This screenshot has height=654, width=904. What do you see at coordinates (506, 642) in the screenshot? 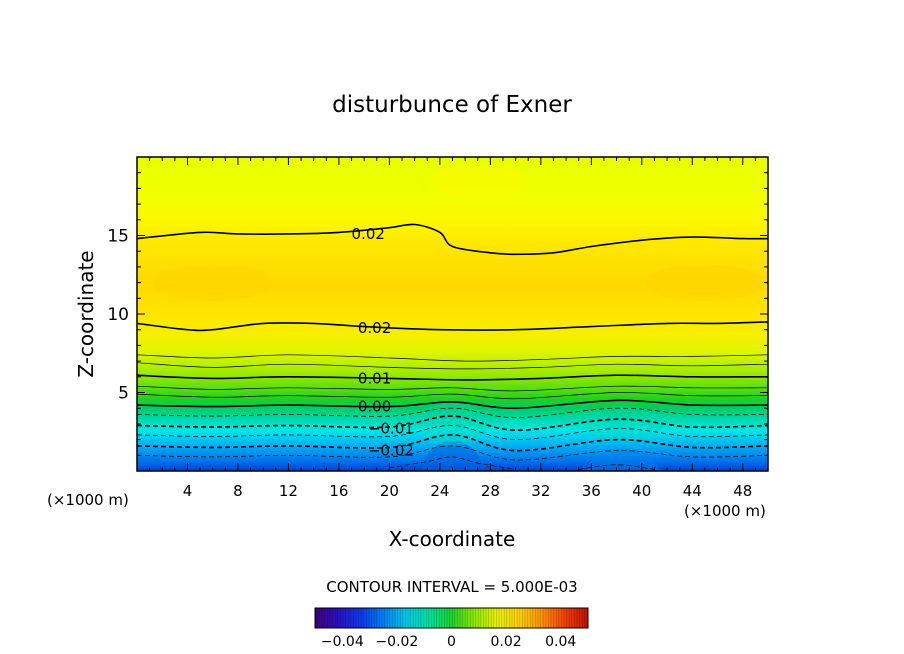
I see `colorbar-tick-label: 0.02` at bounding box center [506, 642].